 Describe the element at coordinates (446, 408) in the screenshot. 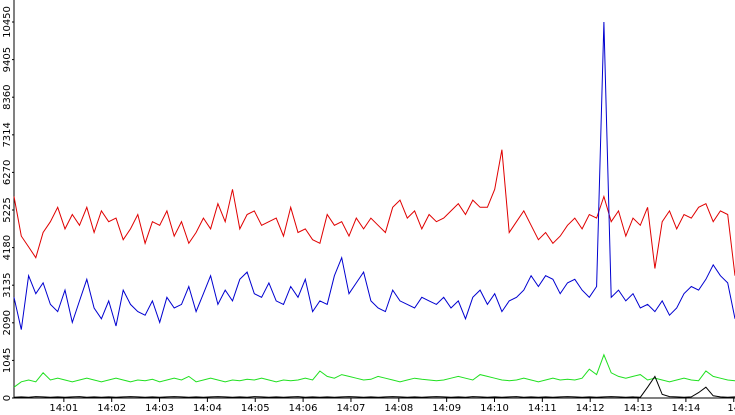

I see `x-tick-label: 14:09` at that location.